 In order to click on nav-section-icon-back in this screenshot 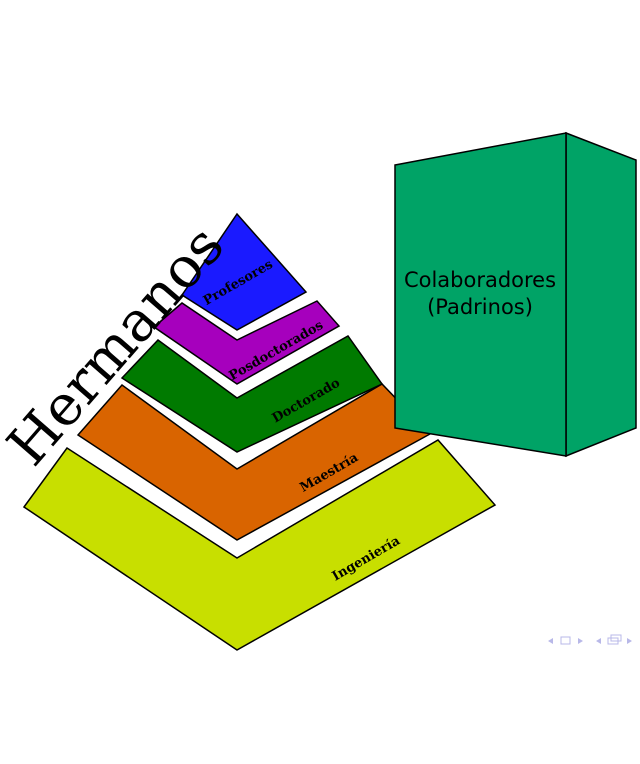, I will do `click(616, 638)`.